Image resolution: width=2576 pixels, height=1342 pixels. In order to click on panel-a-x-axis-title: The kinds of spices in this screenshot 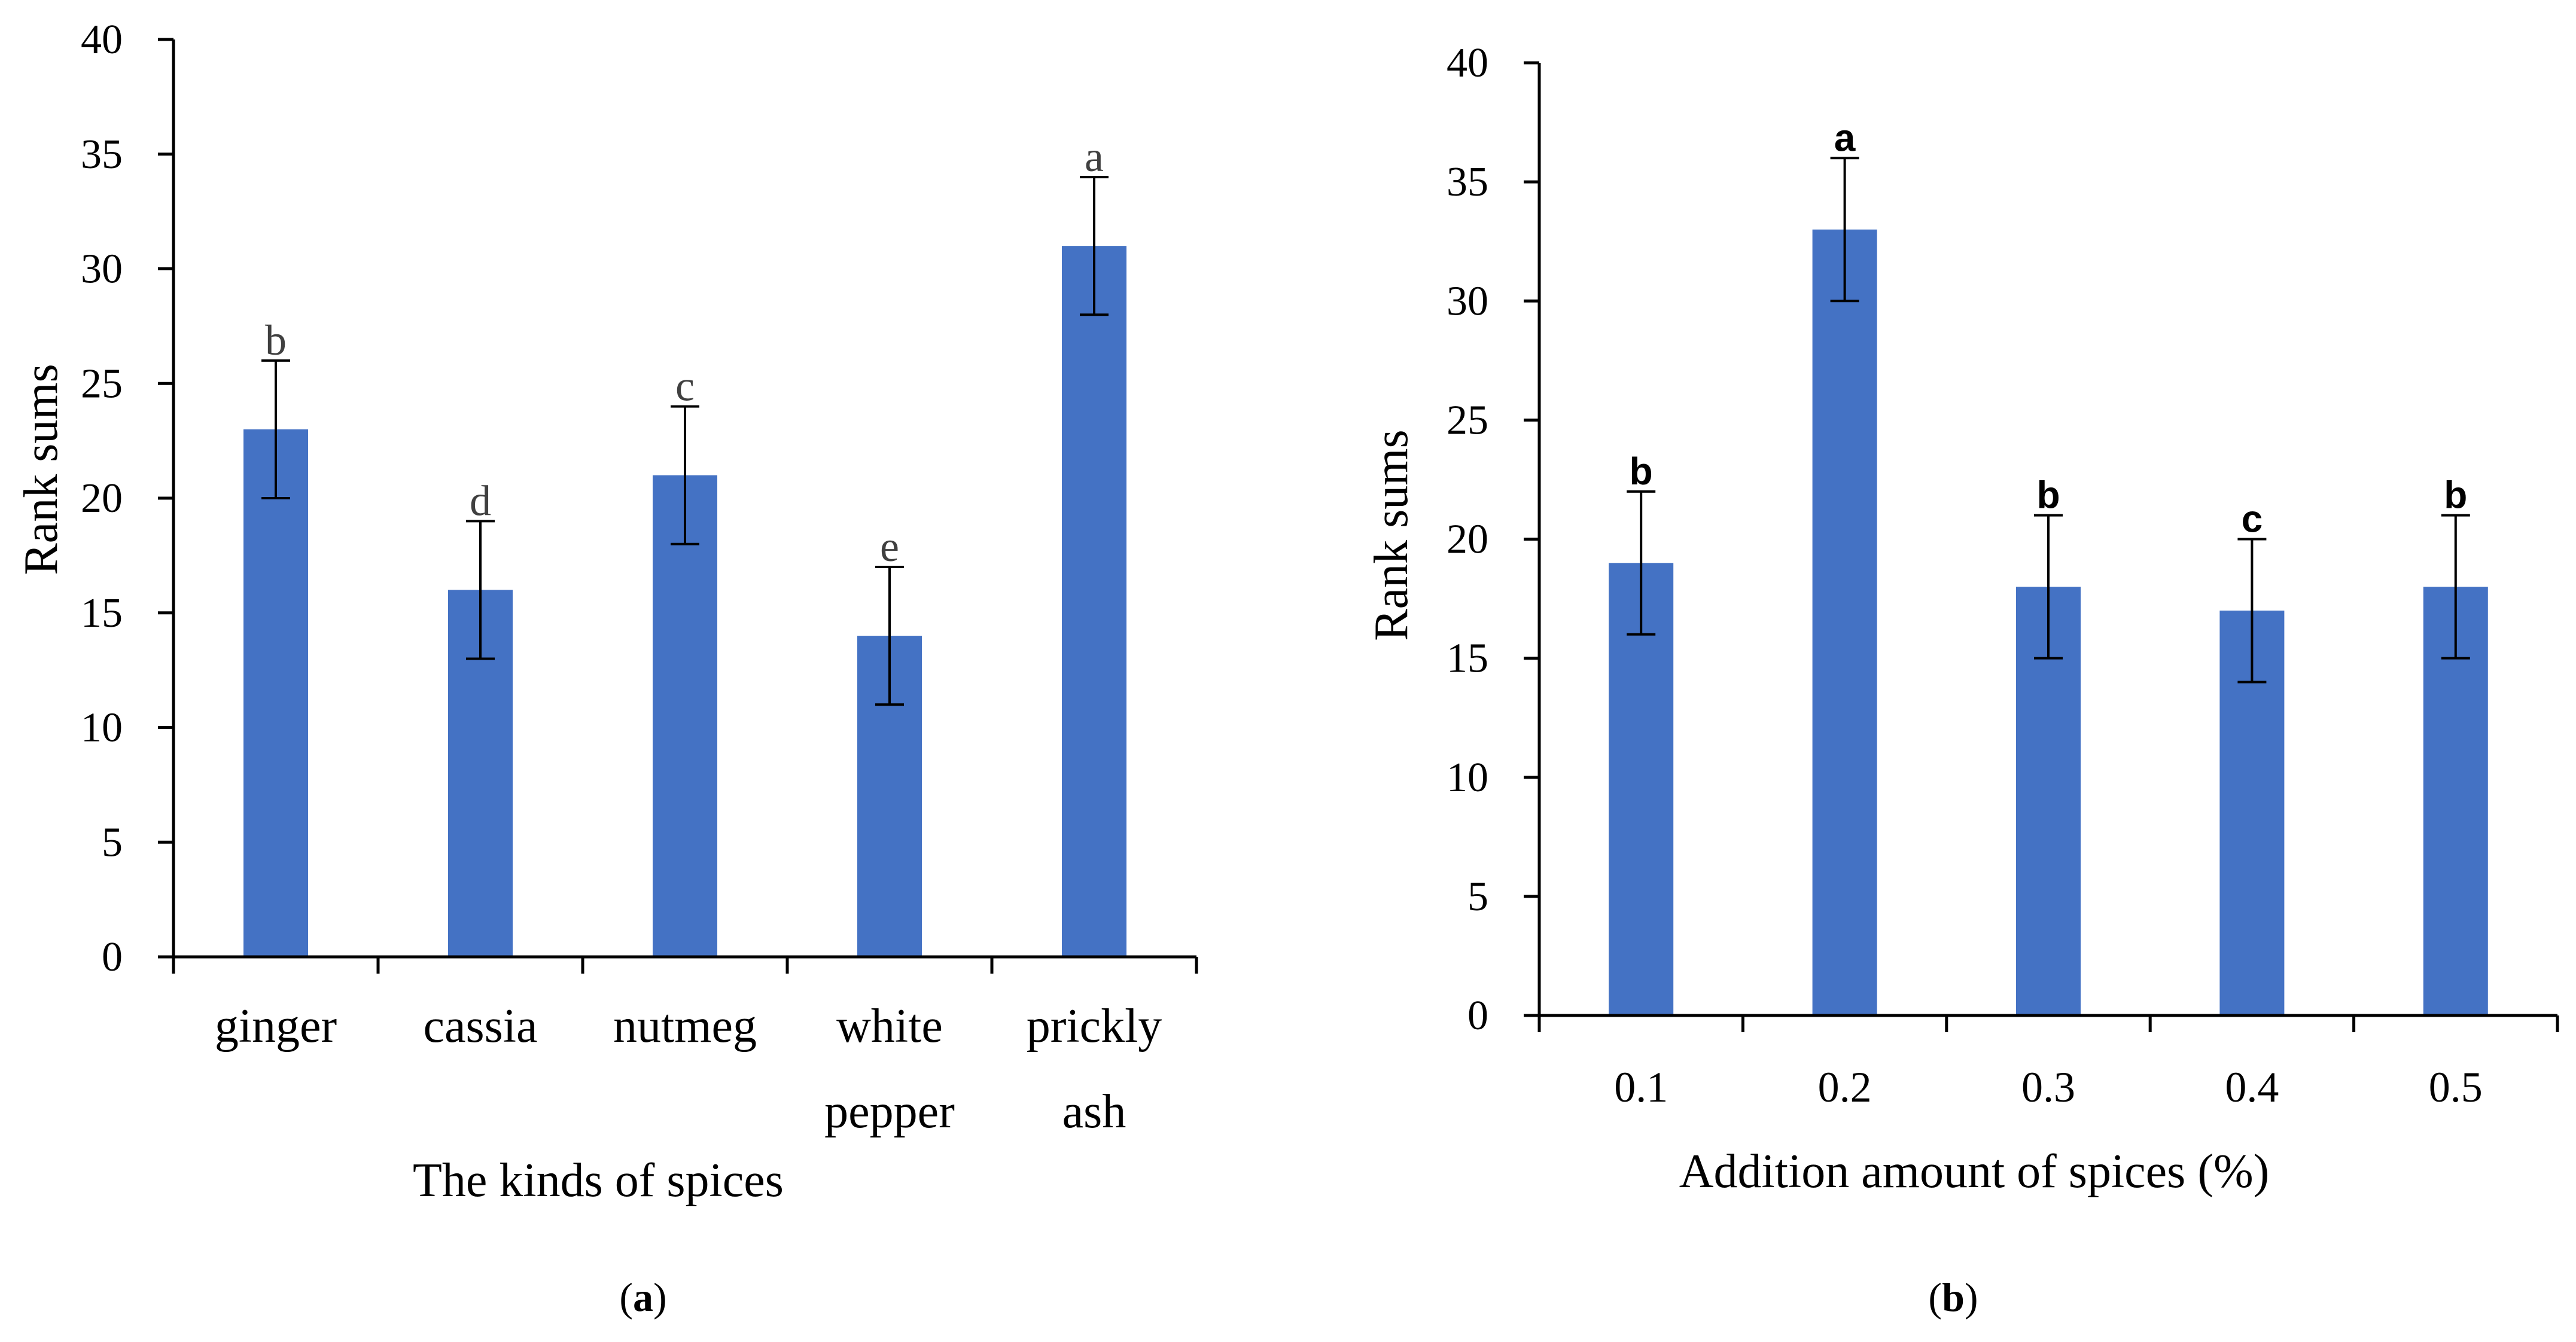, I will do `click(598, 1180)`.